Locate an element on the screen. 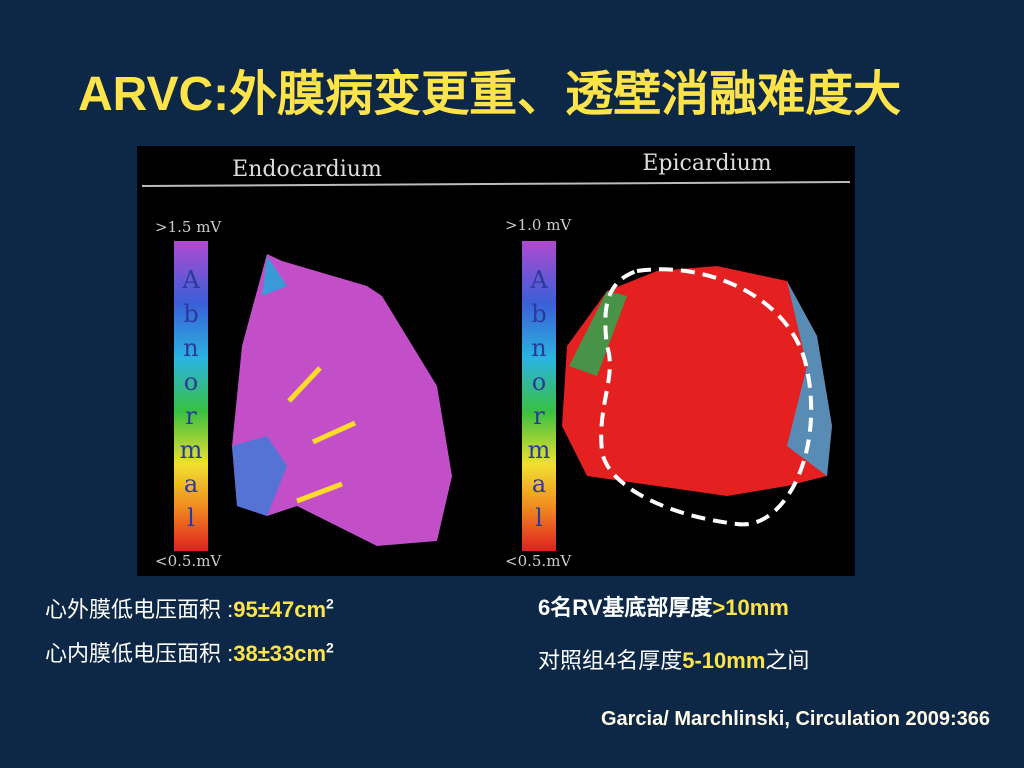 This screenshot has width=1024, height=768. slide-title: ARVC:外膜病变更重、透壁消融难度大 is located at coordinates (490, 94).